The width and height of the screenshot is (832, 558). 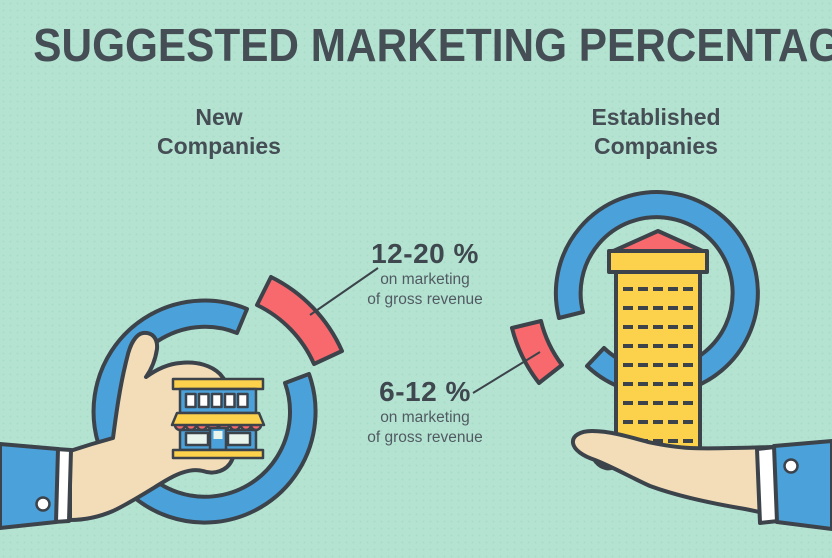 I want to click on shop-icon, so click(x=218, y=418).